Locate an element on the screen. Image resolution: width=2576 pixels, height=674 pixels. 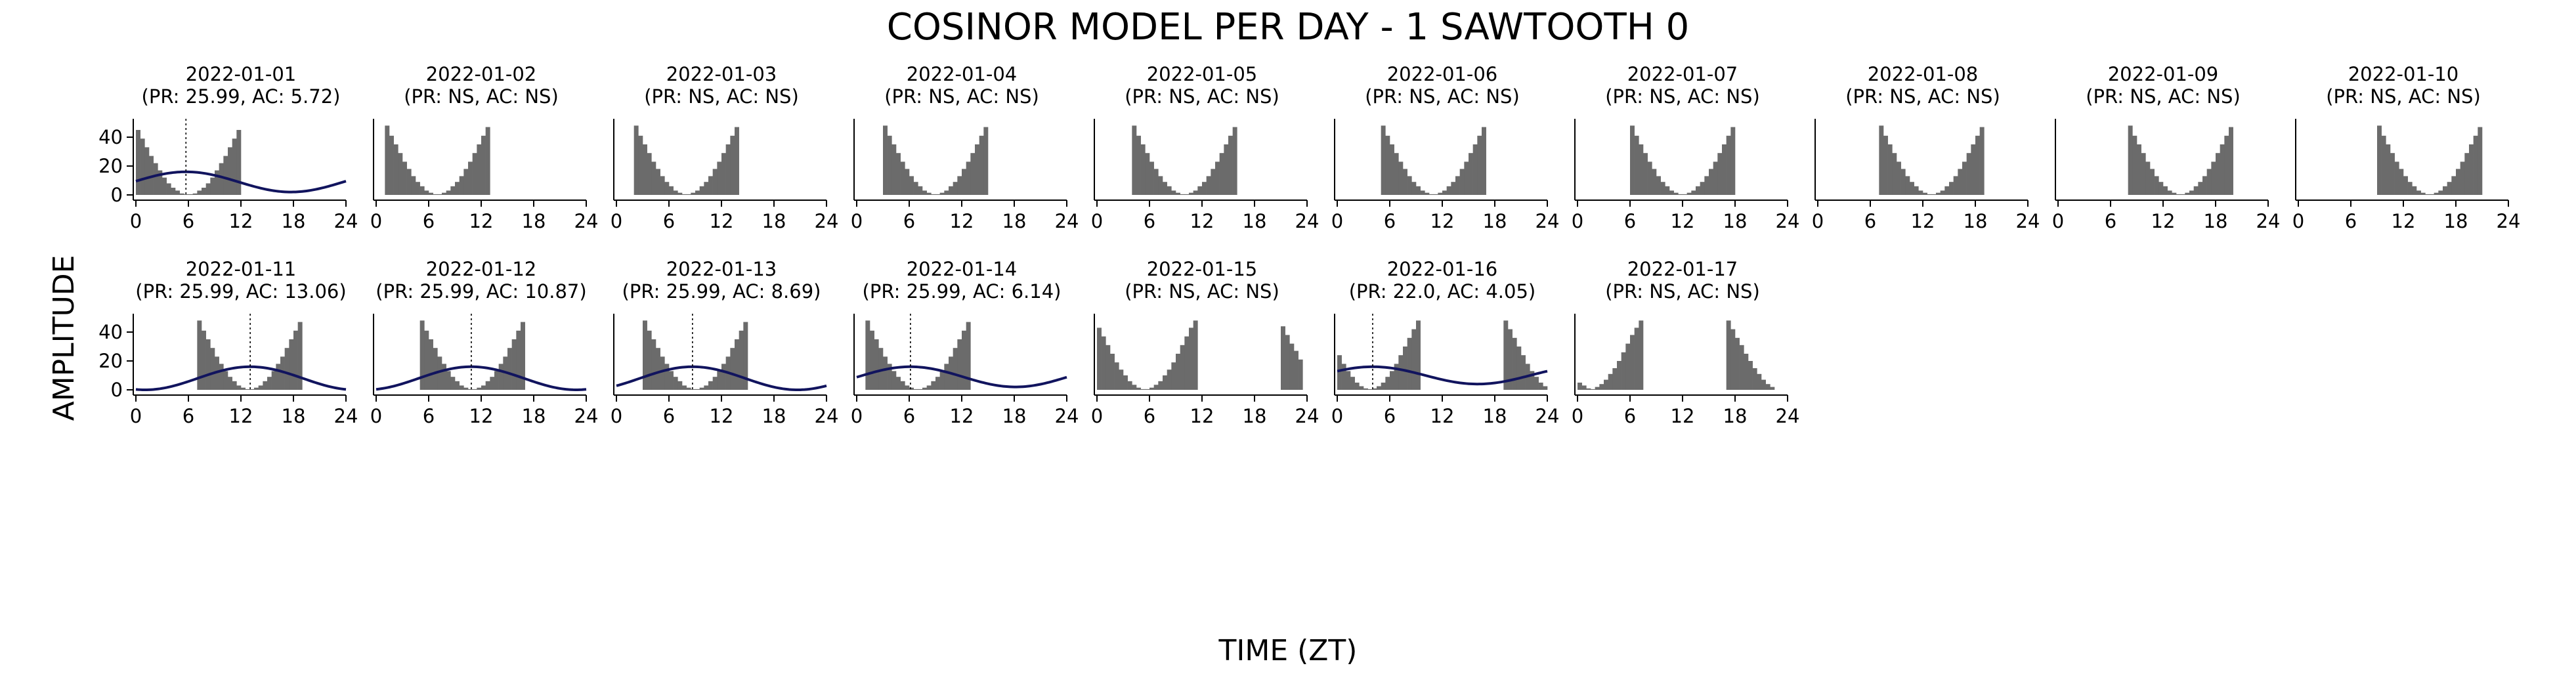
subplot-date: 2022-01-05 is located at coordinates (1202, 74).